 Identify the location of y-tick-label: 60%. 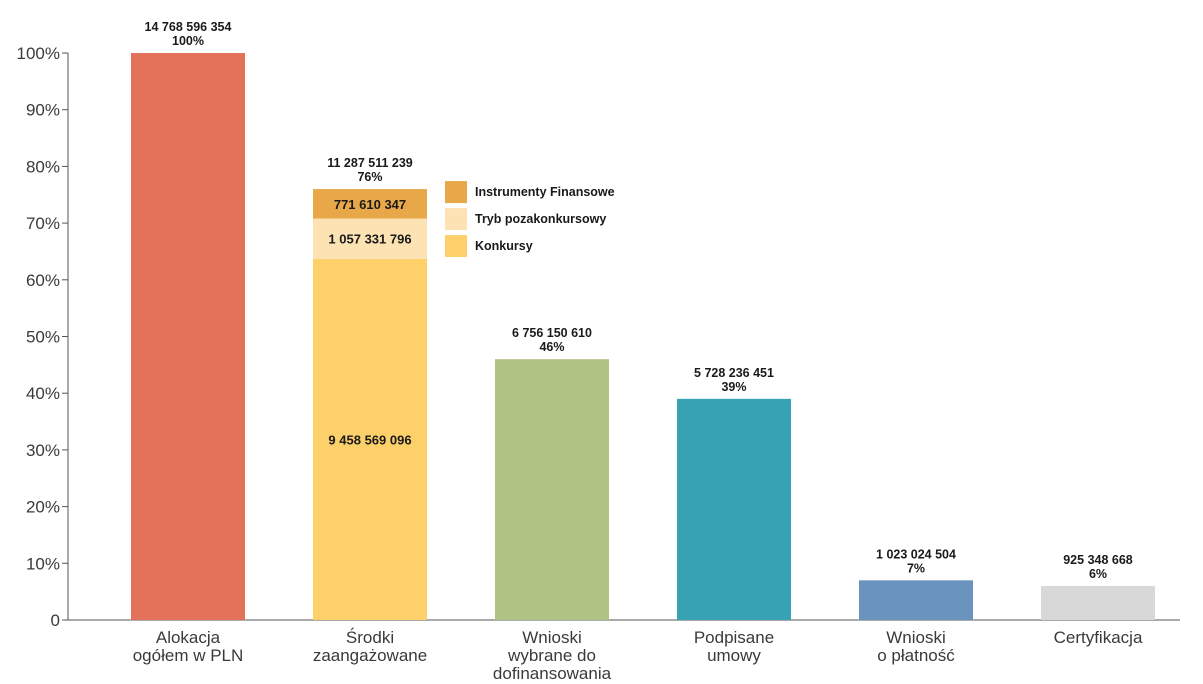
(43, 280).